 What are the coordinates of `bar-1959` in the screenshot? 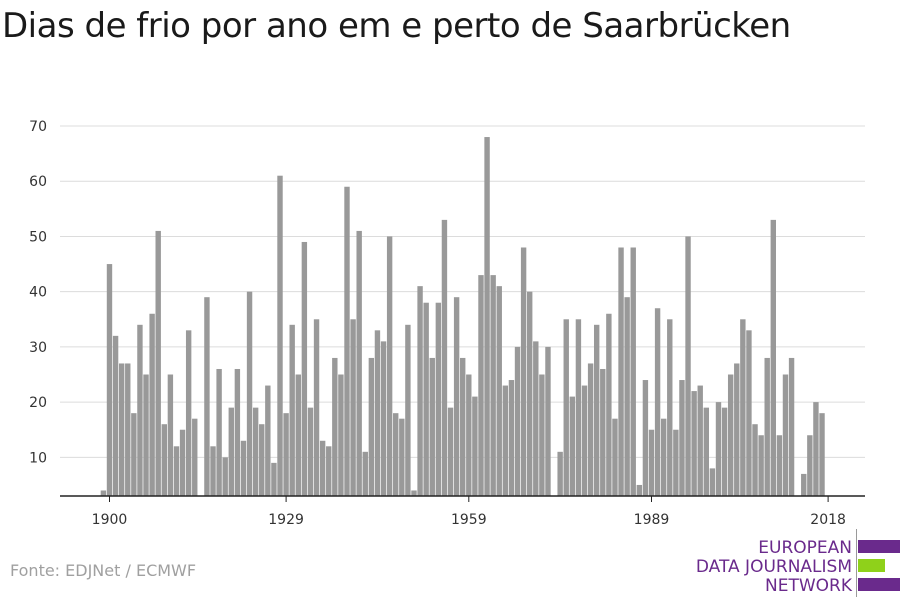 It's located at (469, 435).